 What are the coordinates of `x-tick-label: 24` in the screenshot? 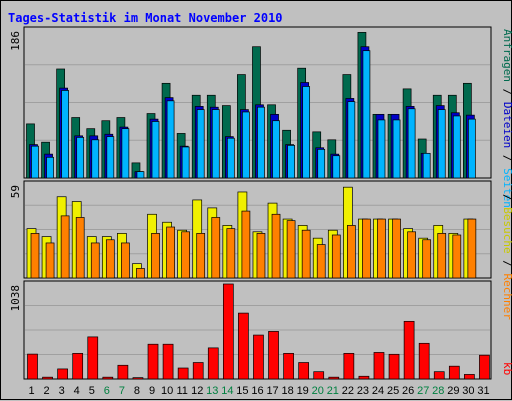 It's located at (378, 391).